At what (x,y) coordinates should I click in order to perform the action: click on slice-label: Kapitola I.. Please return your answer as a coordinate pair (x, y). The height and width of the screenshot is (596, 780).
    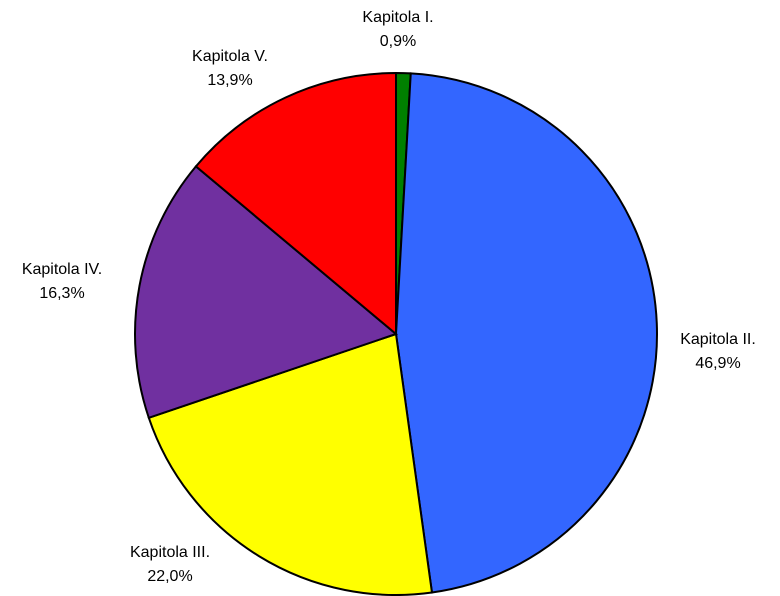
    Looking at the image, I should click on (397, 17).